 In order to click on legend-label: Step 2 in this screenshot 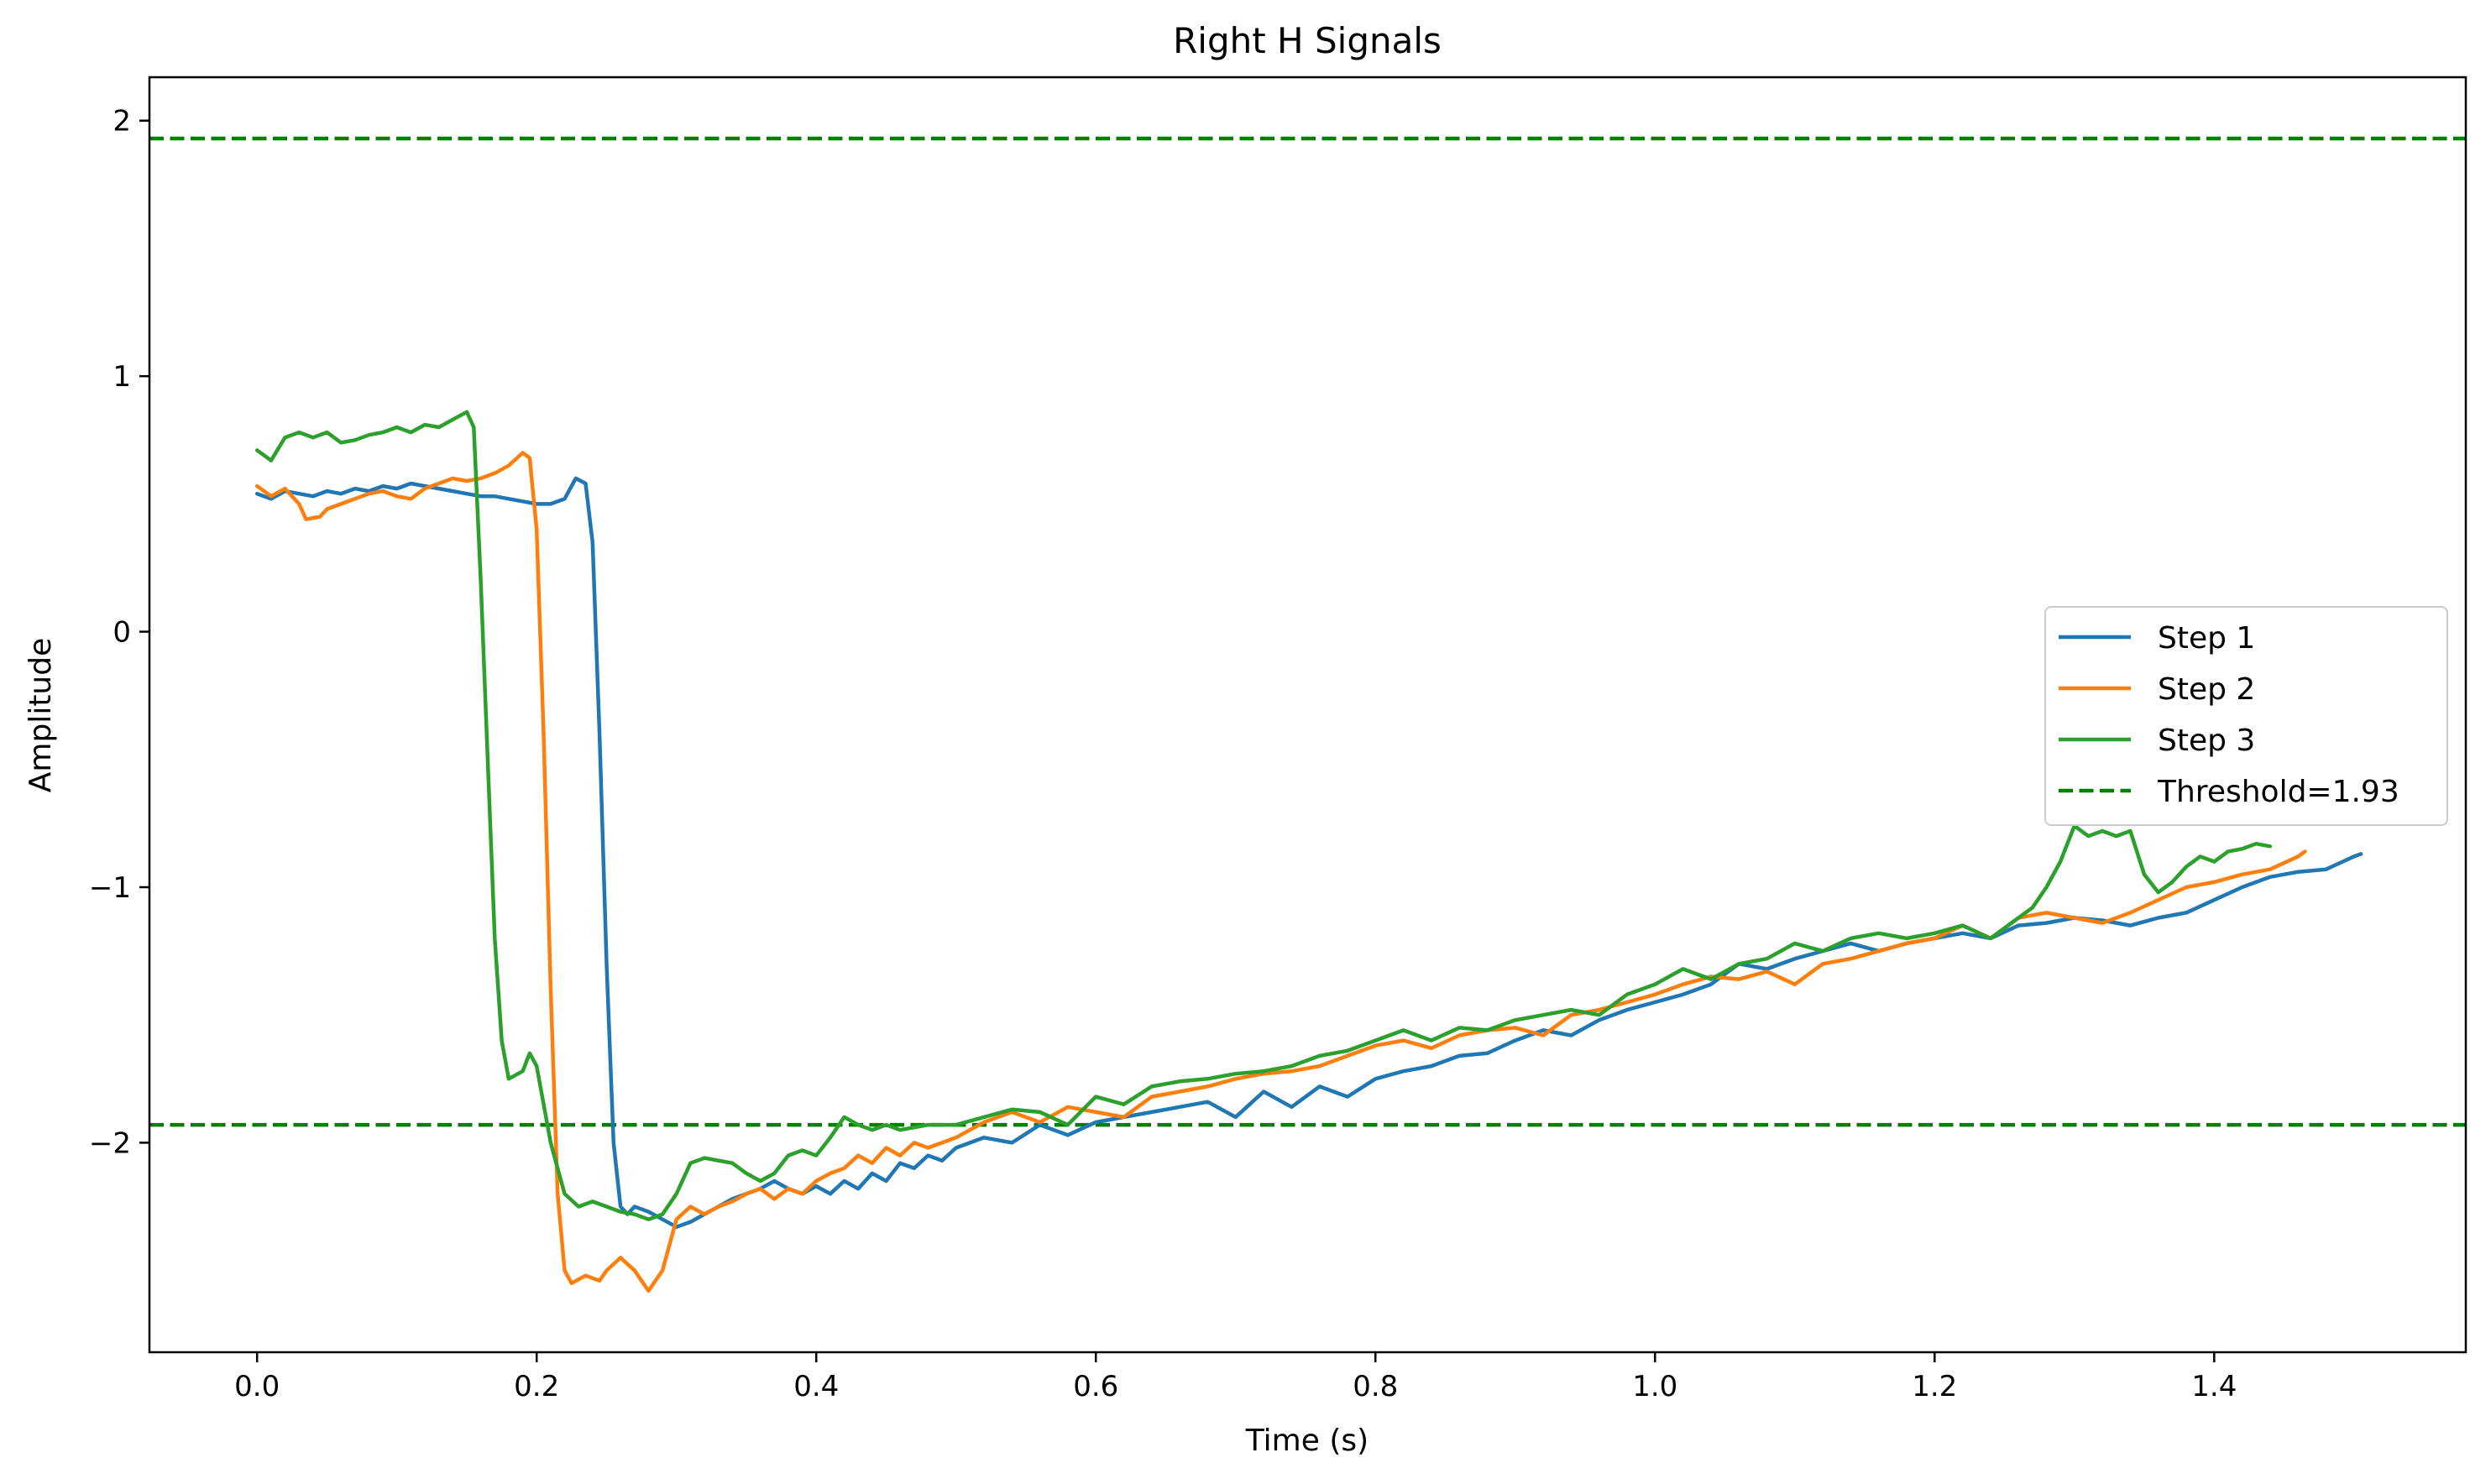, I will do `click(2206, 689)`.